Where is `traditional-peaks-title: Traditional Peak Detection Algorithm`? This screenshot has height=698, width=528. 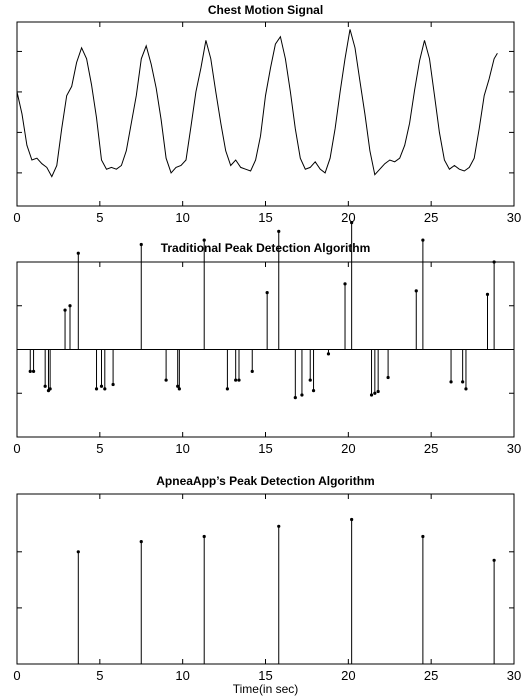
traditional-peaks-title: Traditional Peak Detection Algorithm is located at coordinates (266, 248).